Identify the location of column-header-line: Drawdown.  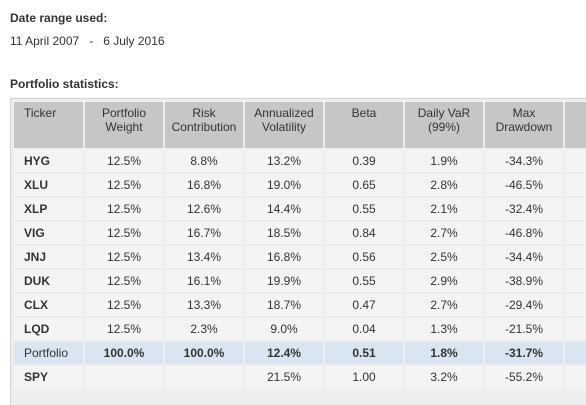
(524, 127).